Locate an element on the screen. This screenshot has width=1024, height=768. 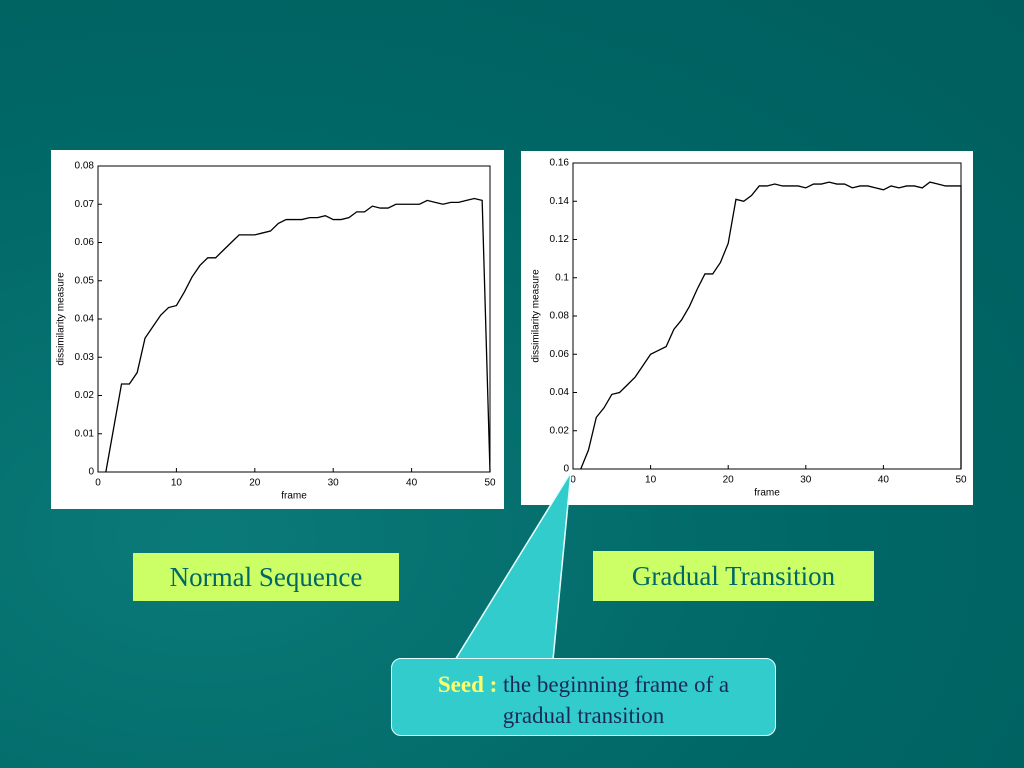
y-tick-label: 0.1 is located at coordinates (562, 277).